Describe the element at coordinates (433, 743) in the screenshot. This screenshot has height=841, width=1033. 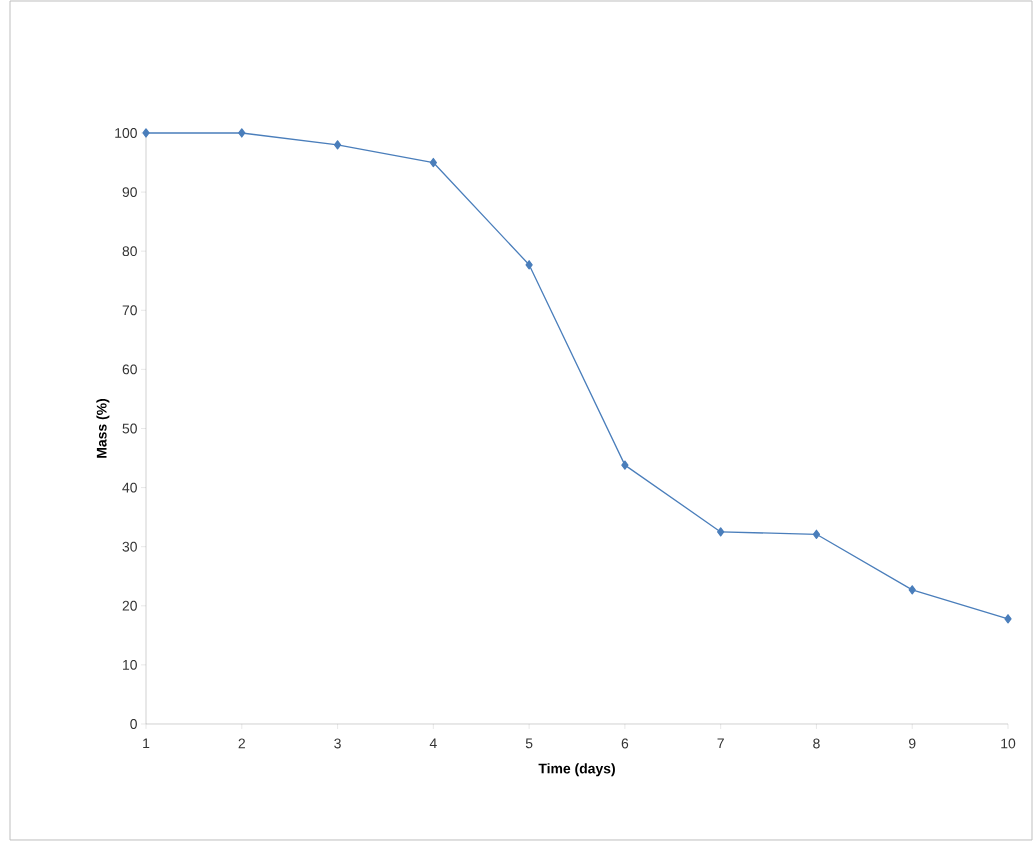
I see `x-tick-label: 4` at that location.